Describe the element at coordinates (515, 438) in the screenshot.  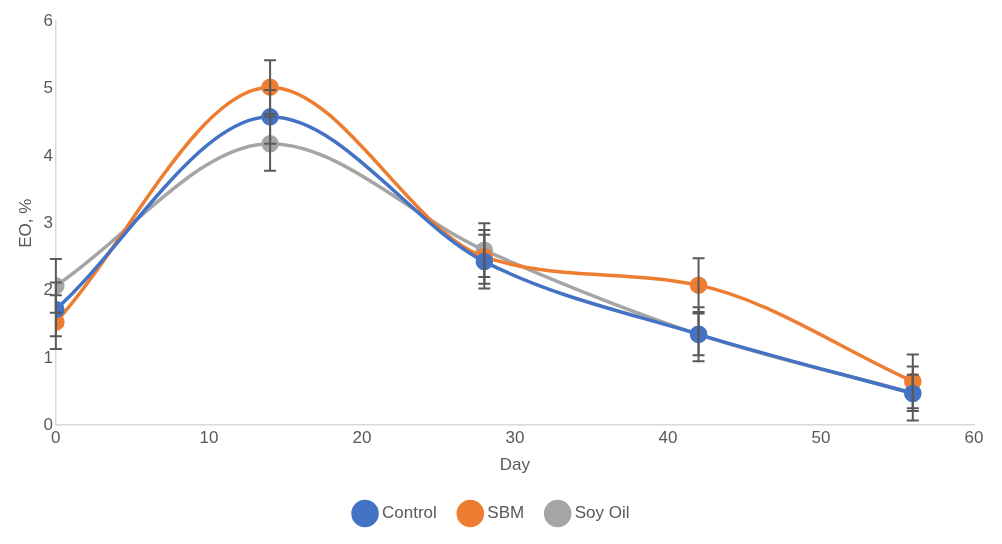
I see `x-tick-label: 30` at that location.